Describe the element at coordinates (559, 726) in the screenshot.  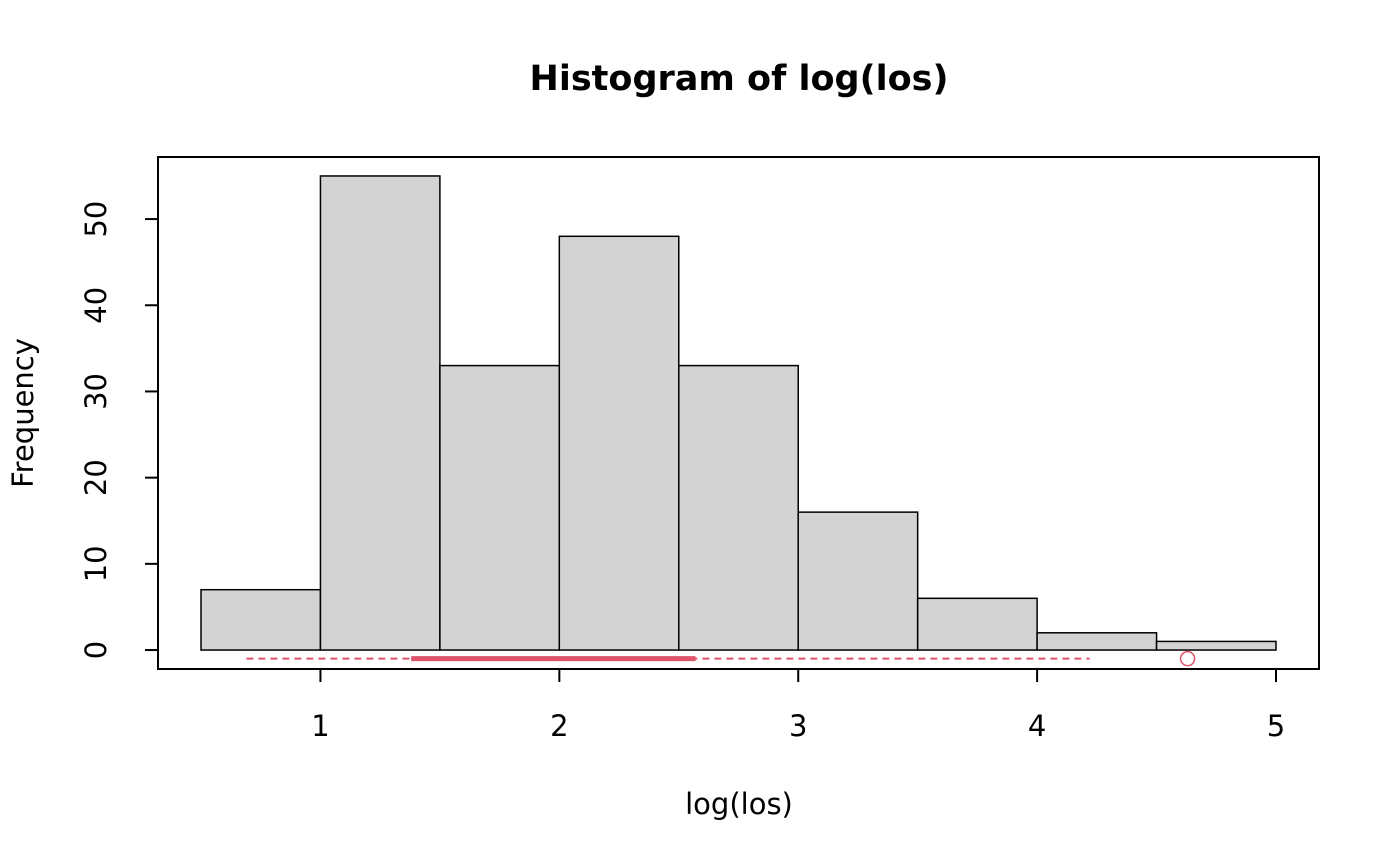
I see `x-tick-label: 2` at that location.